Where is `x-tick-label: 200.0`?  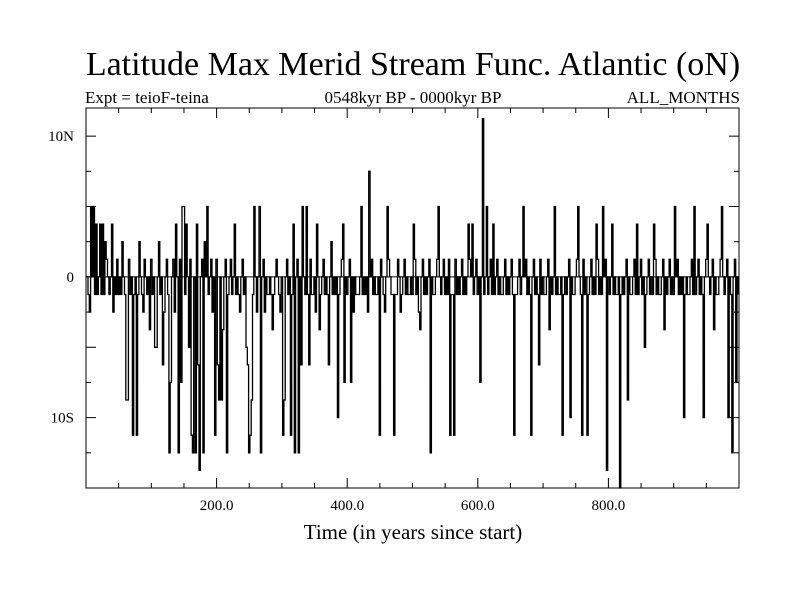
x-tick-label: 200.0 is located at coordinates (217, 506).